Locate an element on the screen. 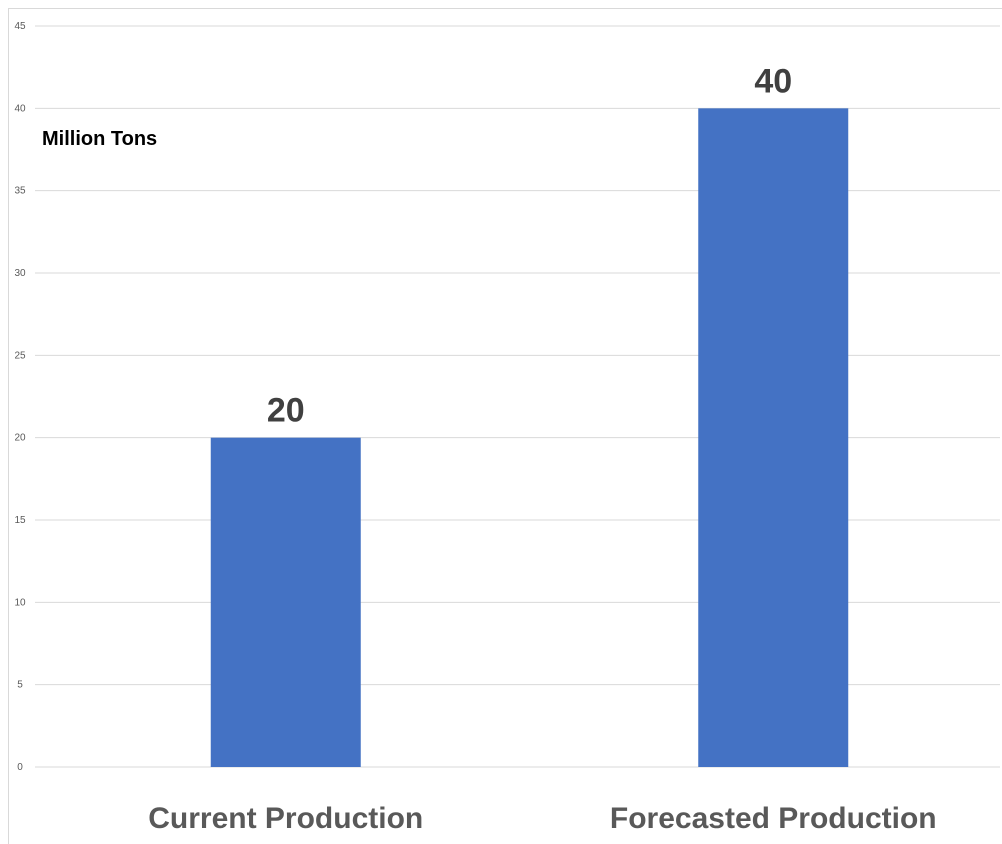 This screenshot has height=844, width=1002. y-axis-ticks: 0 5 10 15 20 25 30 35 40 45 is located at coordinates (20, 397).